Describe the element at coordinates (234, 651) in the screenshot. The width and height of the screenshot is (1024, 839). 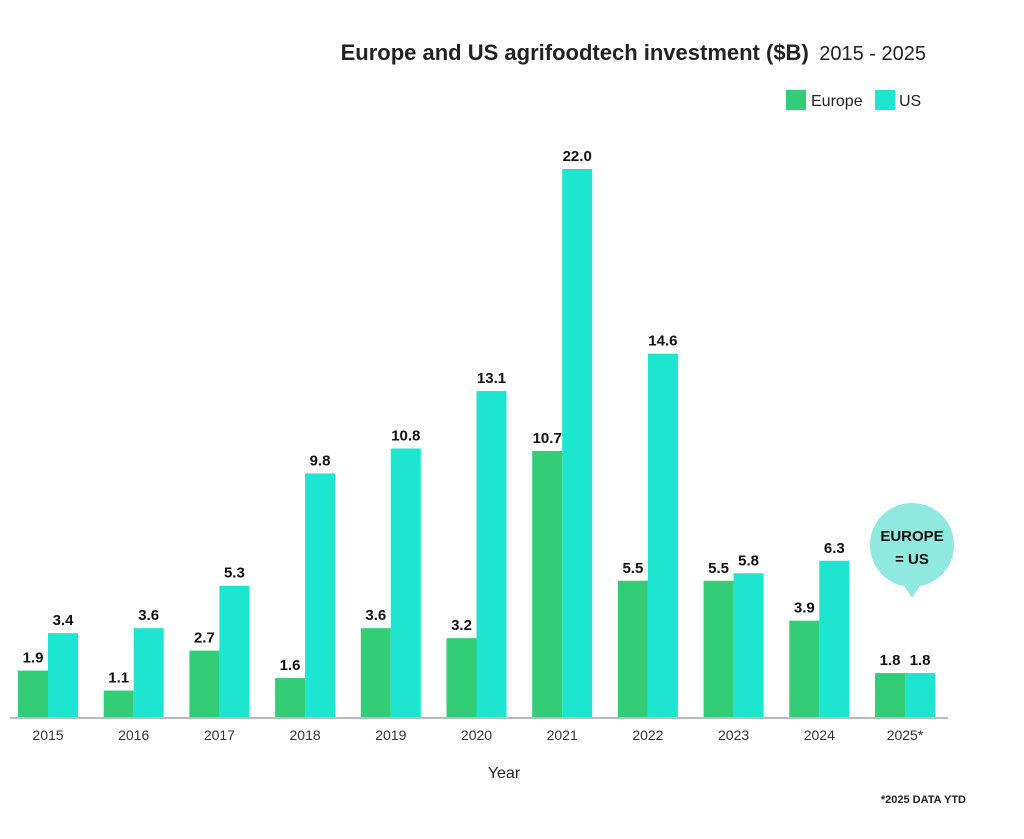
I see `bar-us-2017` at that location.